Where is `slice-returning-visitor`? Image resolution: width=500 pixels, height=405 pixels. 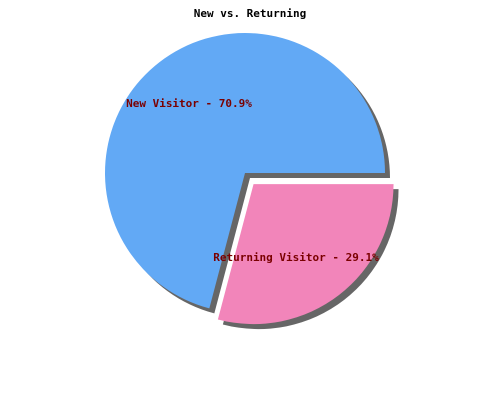 slice-returning-visitor is located at coordinates (305, 254).